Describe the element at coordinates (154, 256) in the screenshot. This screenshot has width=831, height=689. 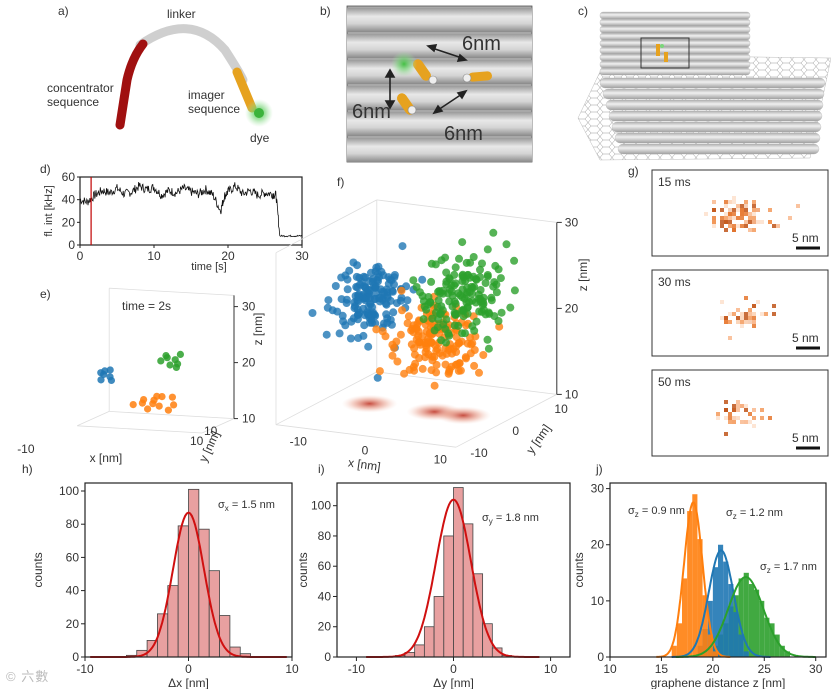
I see `x-tick-label: 10` at that location.